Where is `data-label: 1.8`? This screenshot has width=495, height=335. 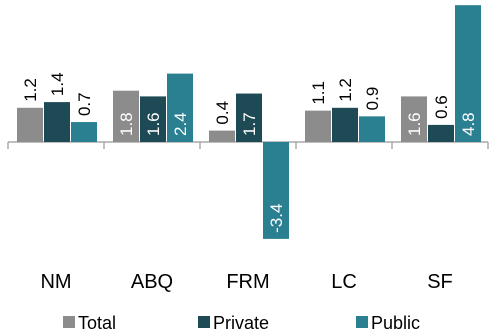 data-label: 1.8 is located at coordinates (126, 124).